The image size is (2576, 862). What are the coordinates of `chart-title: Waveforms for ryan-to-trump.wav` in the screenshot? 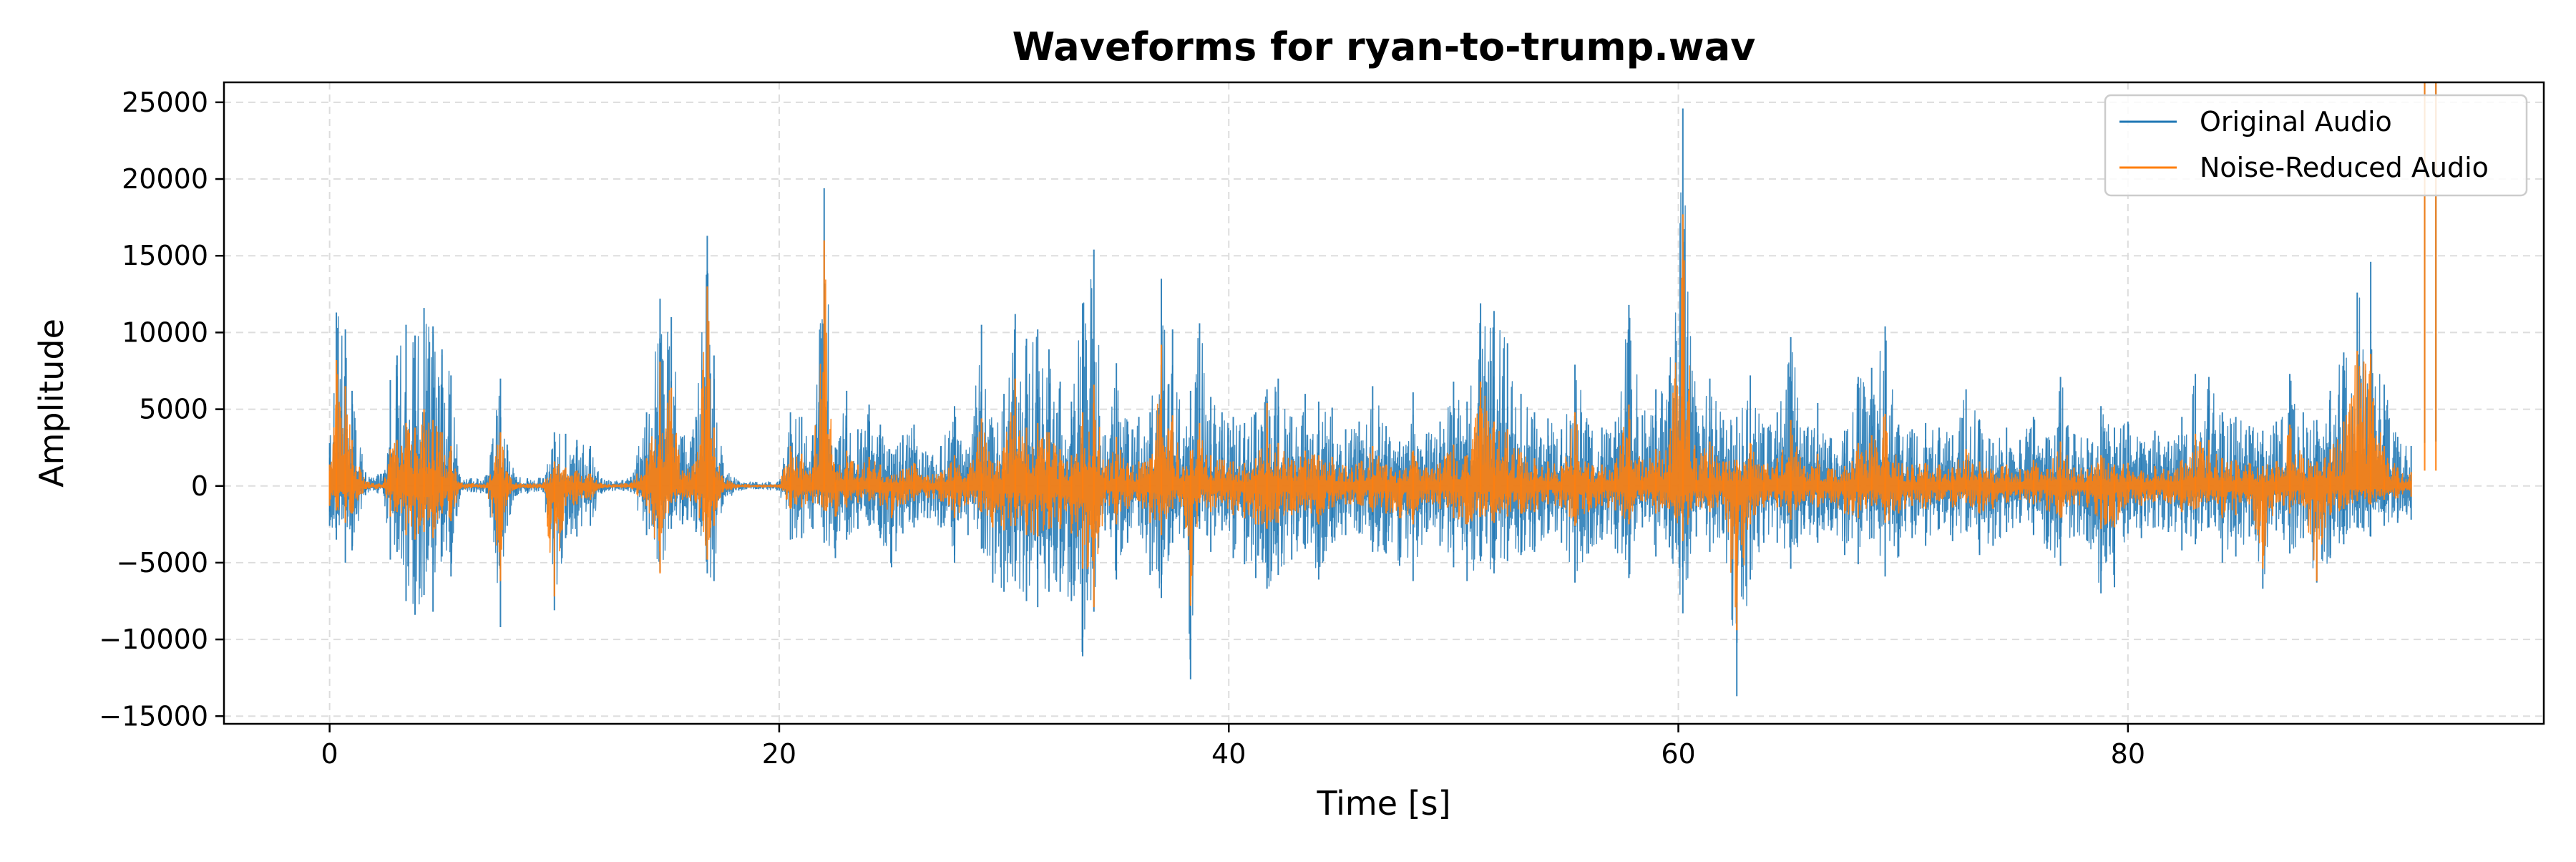 It's located at (1384, 46).